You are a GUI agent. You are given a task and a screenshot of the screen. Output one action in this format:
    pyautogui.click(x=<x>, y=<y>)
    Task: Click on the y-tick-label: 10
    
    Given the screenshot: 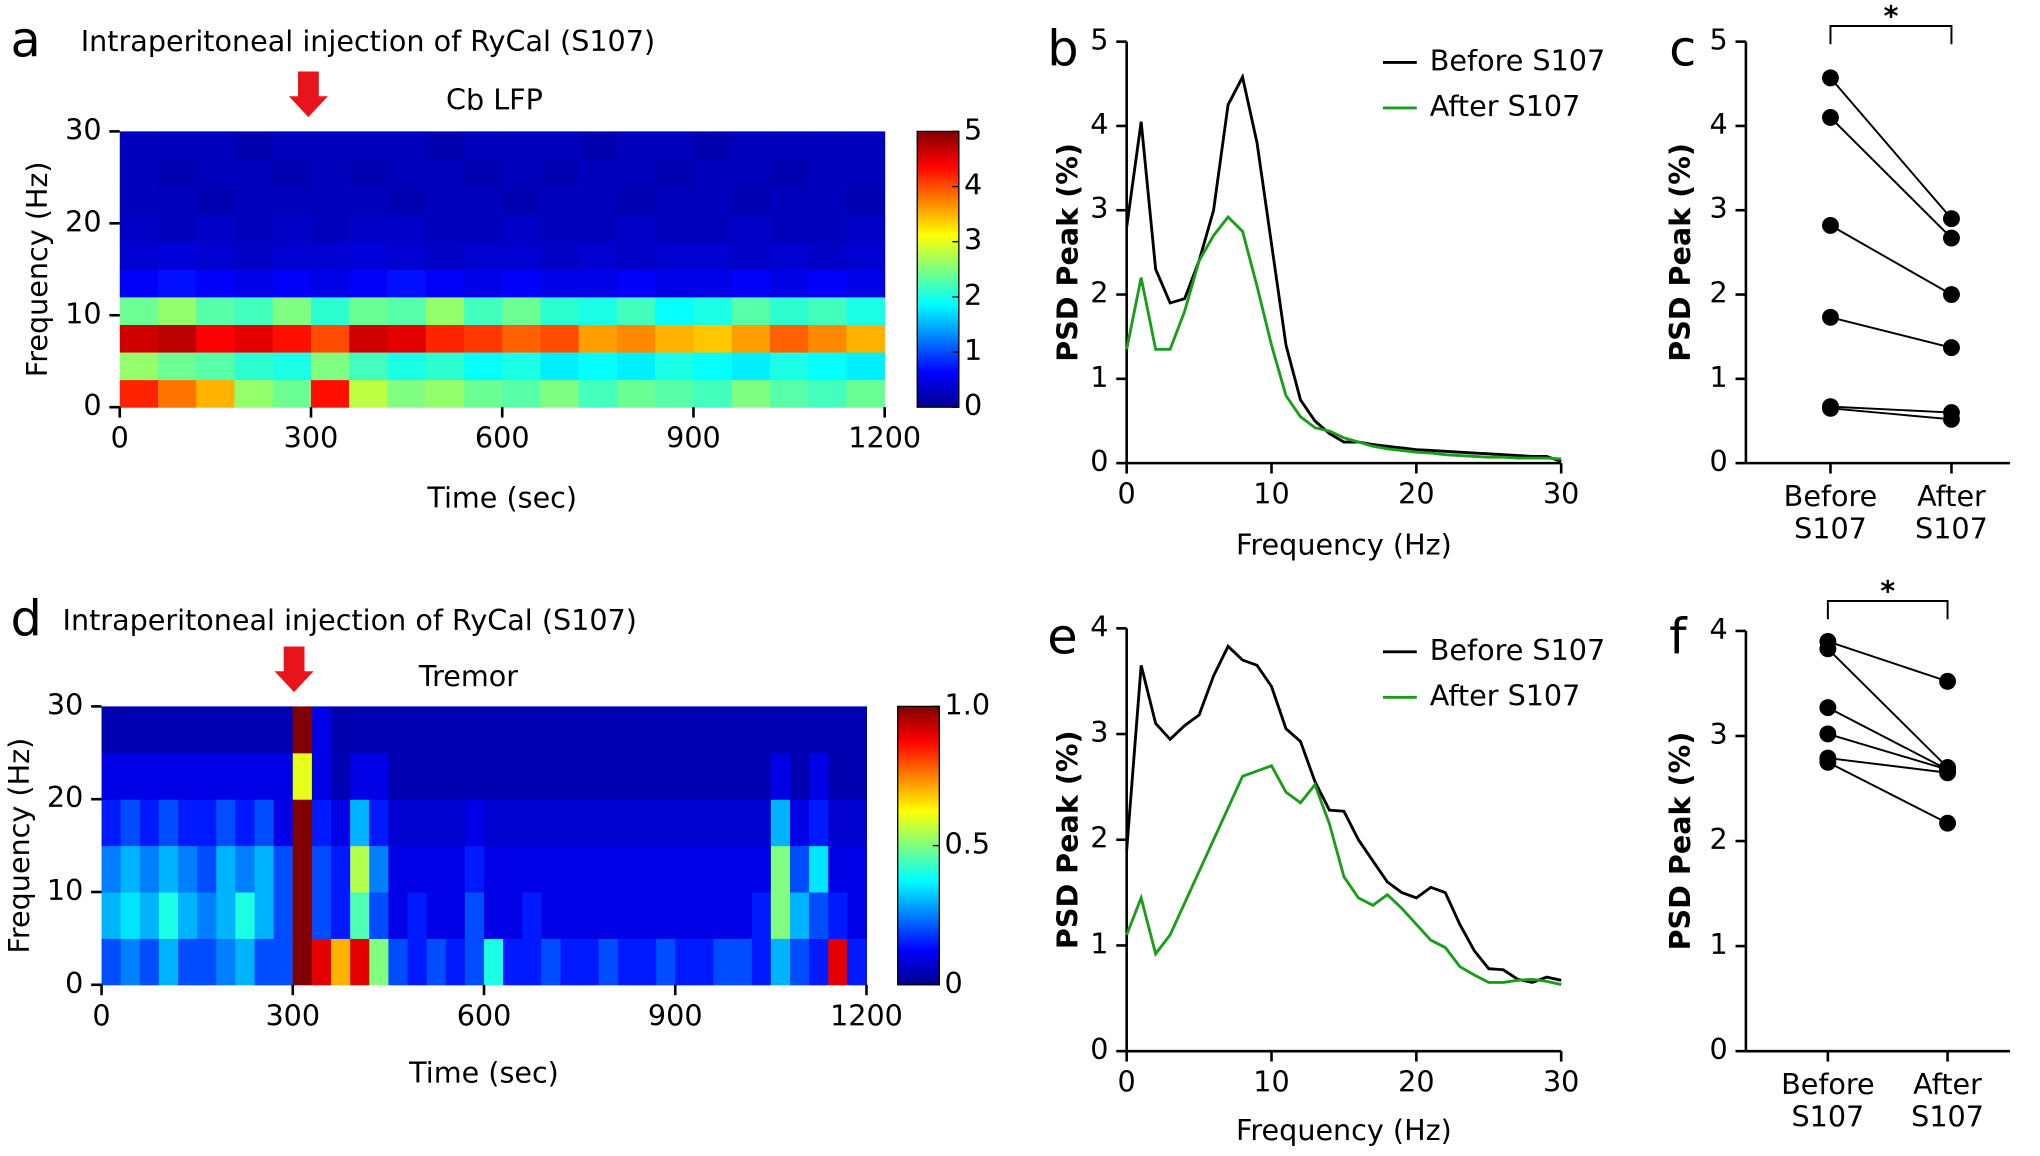 What is the action you would take?
    pyautogui.click(x=83, y=313)
    